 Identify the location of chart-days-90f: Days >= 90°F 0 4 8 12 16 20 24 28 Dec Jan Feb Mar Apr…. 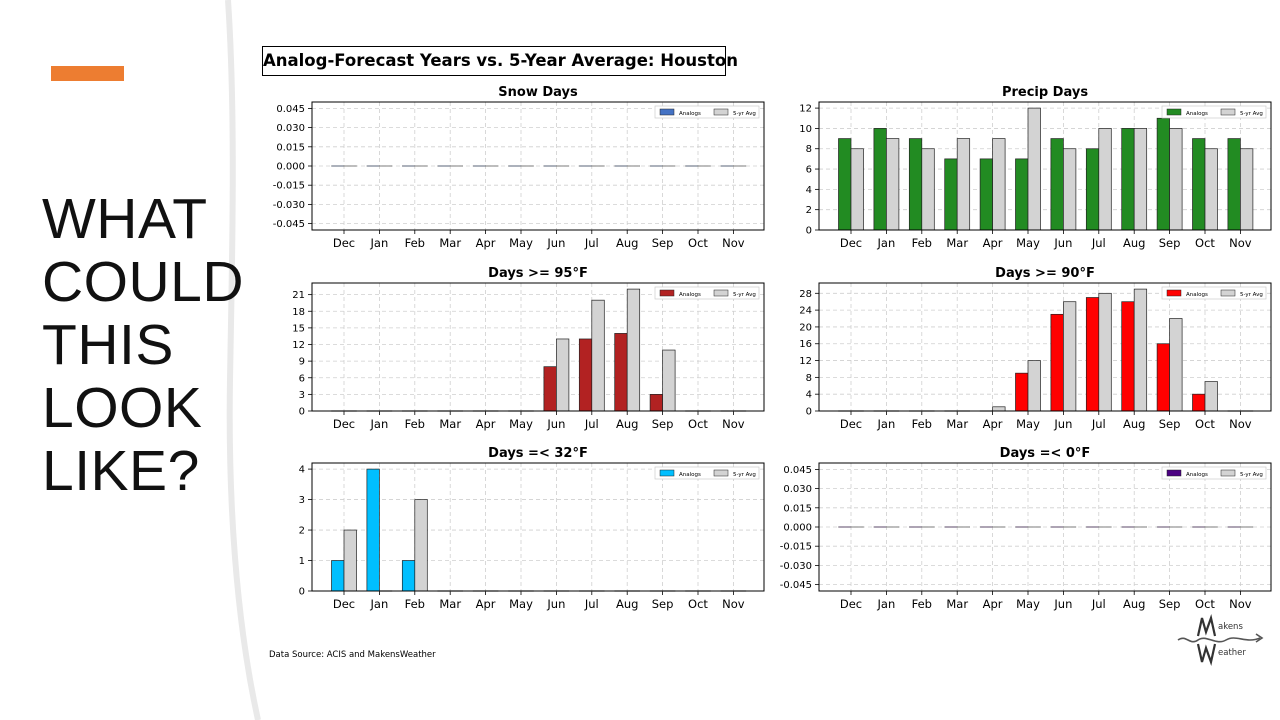
(1024, 348).